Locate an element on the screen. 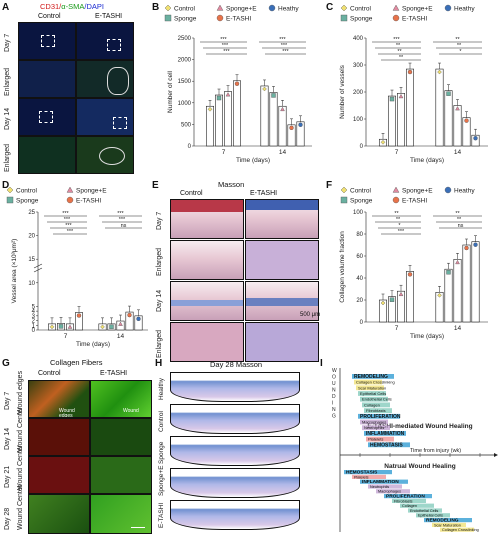 The width and height of the screenshot is (500, 538). panel-i-top-phase-label: Collagen is located at coordinates (372, 404).